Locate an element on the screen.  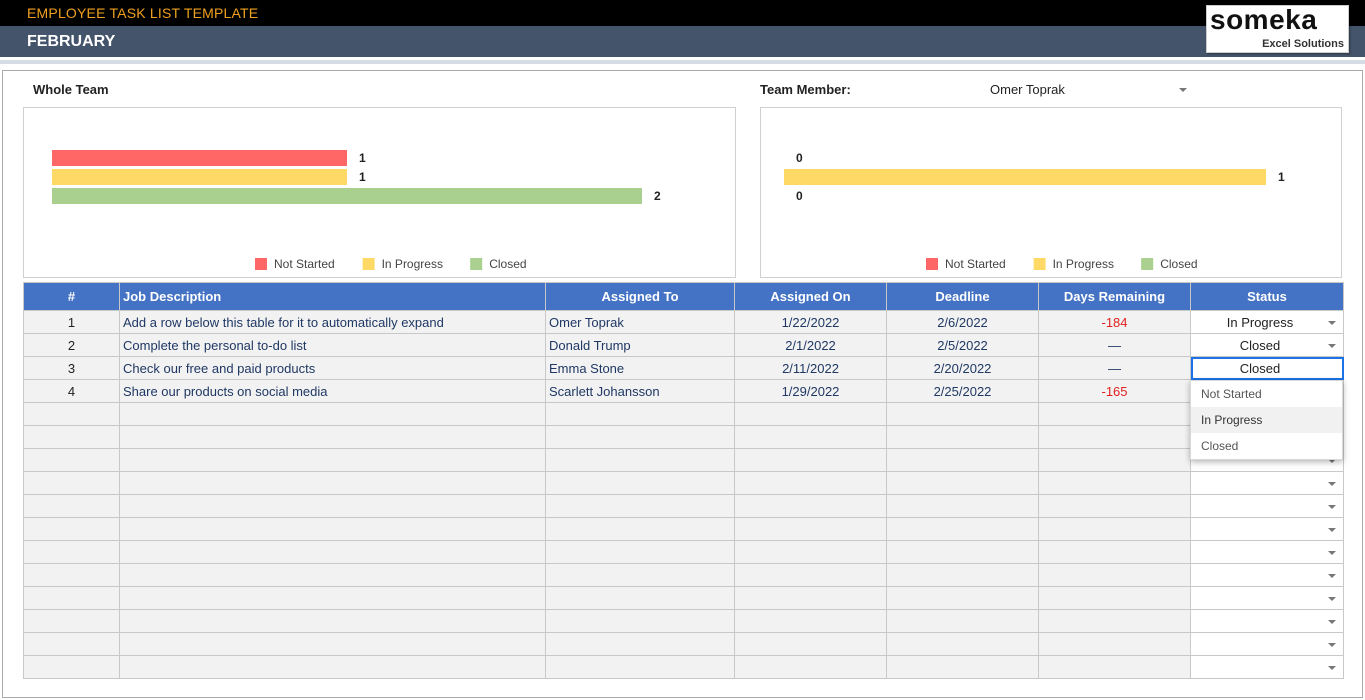
days-remaining-cell: -165 is located at coordinates (1114, 391).